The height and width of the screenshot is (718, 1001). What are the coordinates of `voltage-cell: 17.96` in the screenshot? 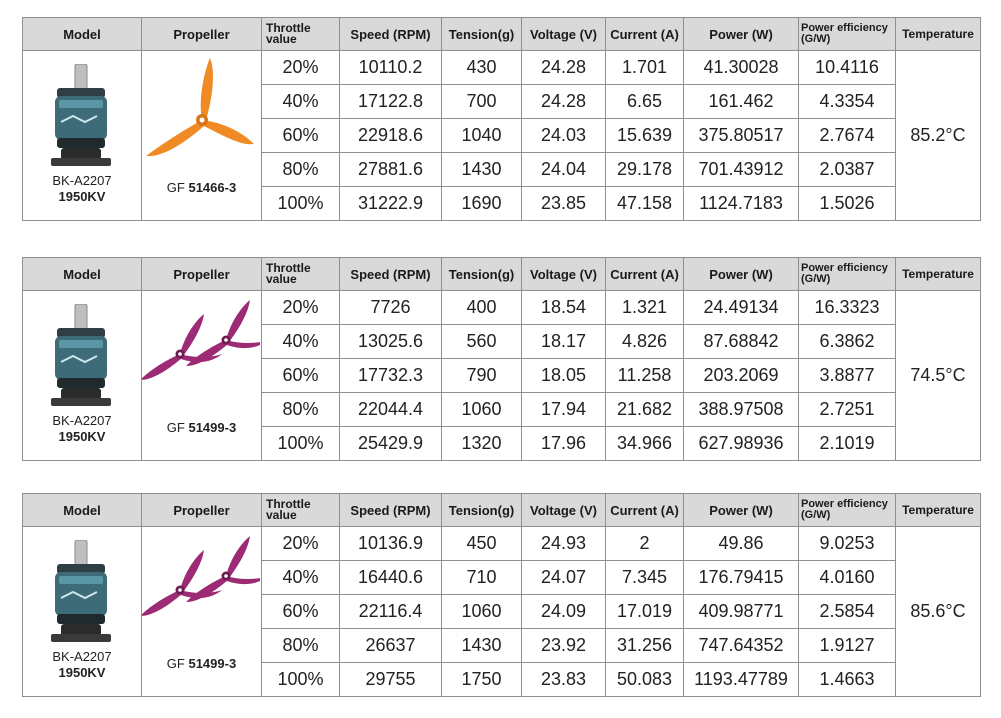 It's located at (563, 443).